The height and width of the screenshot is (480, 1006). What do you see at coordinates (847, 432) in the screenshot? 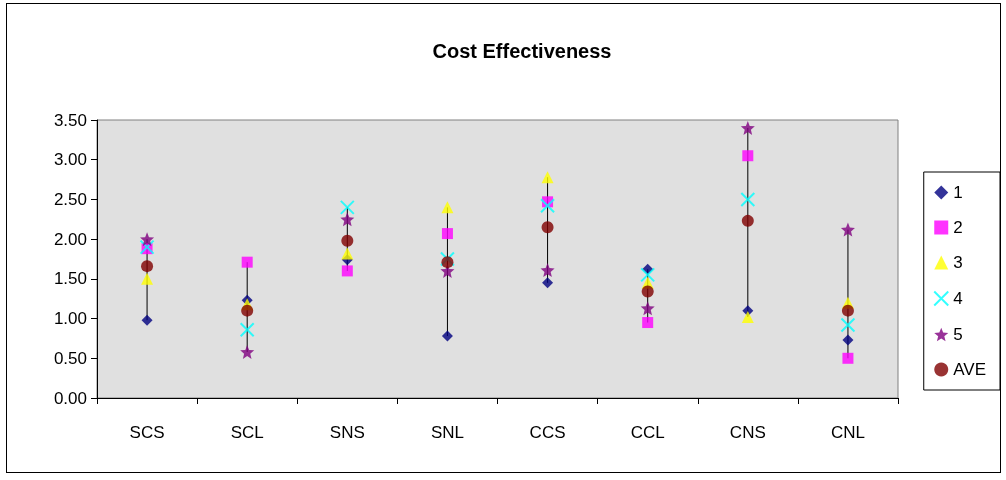
I see `x-tick-label: CNL` at bounding box center [847, 432].